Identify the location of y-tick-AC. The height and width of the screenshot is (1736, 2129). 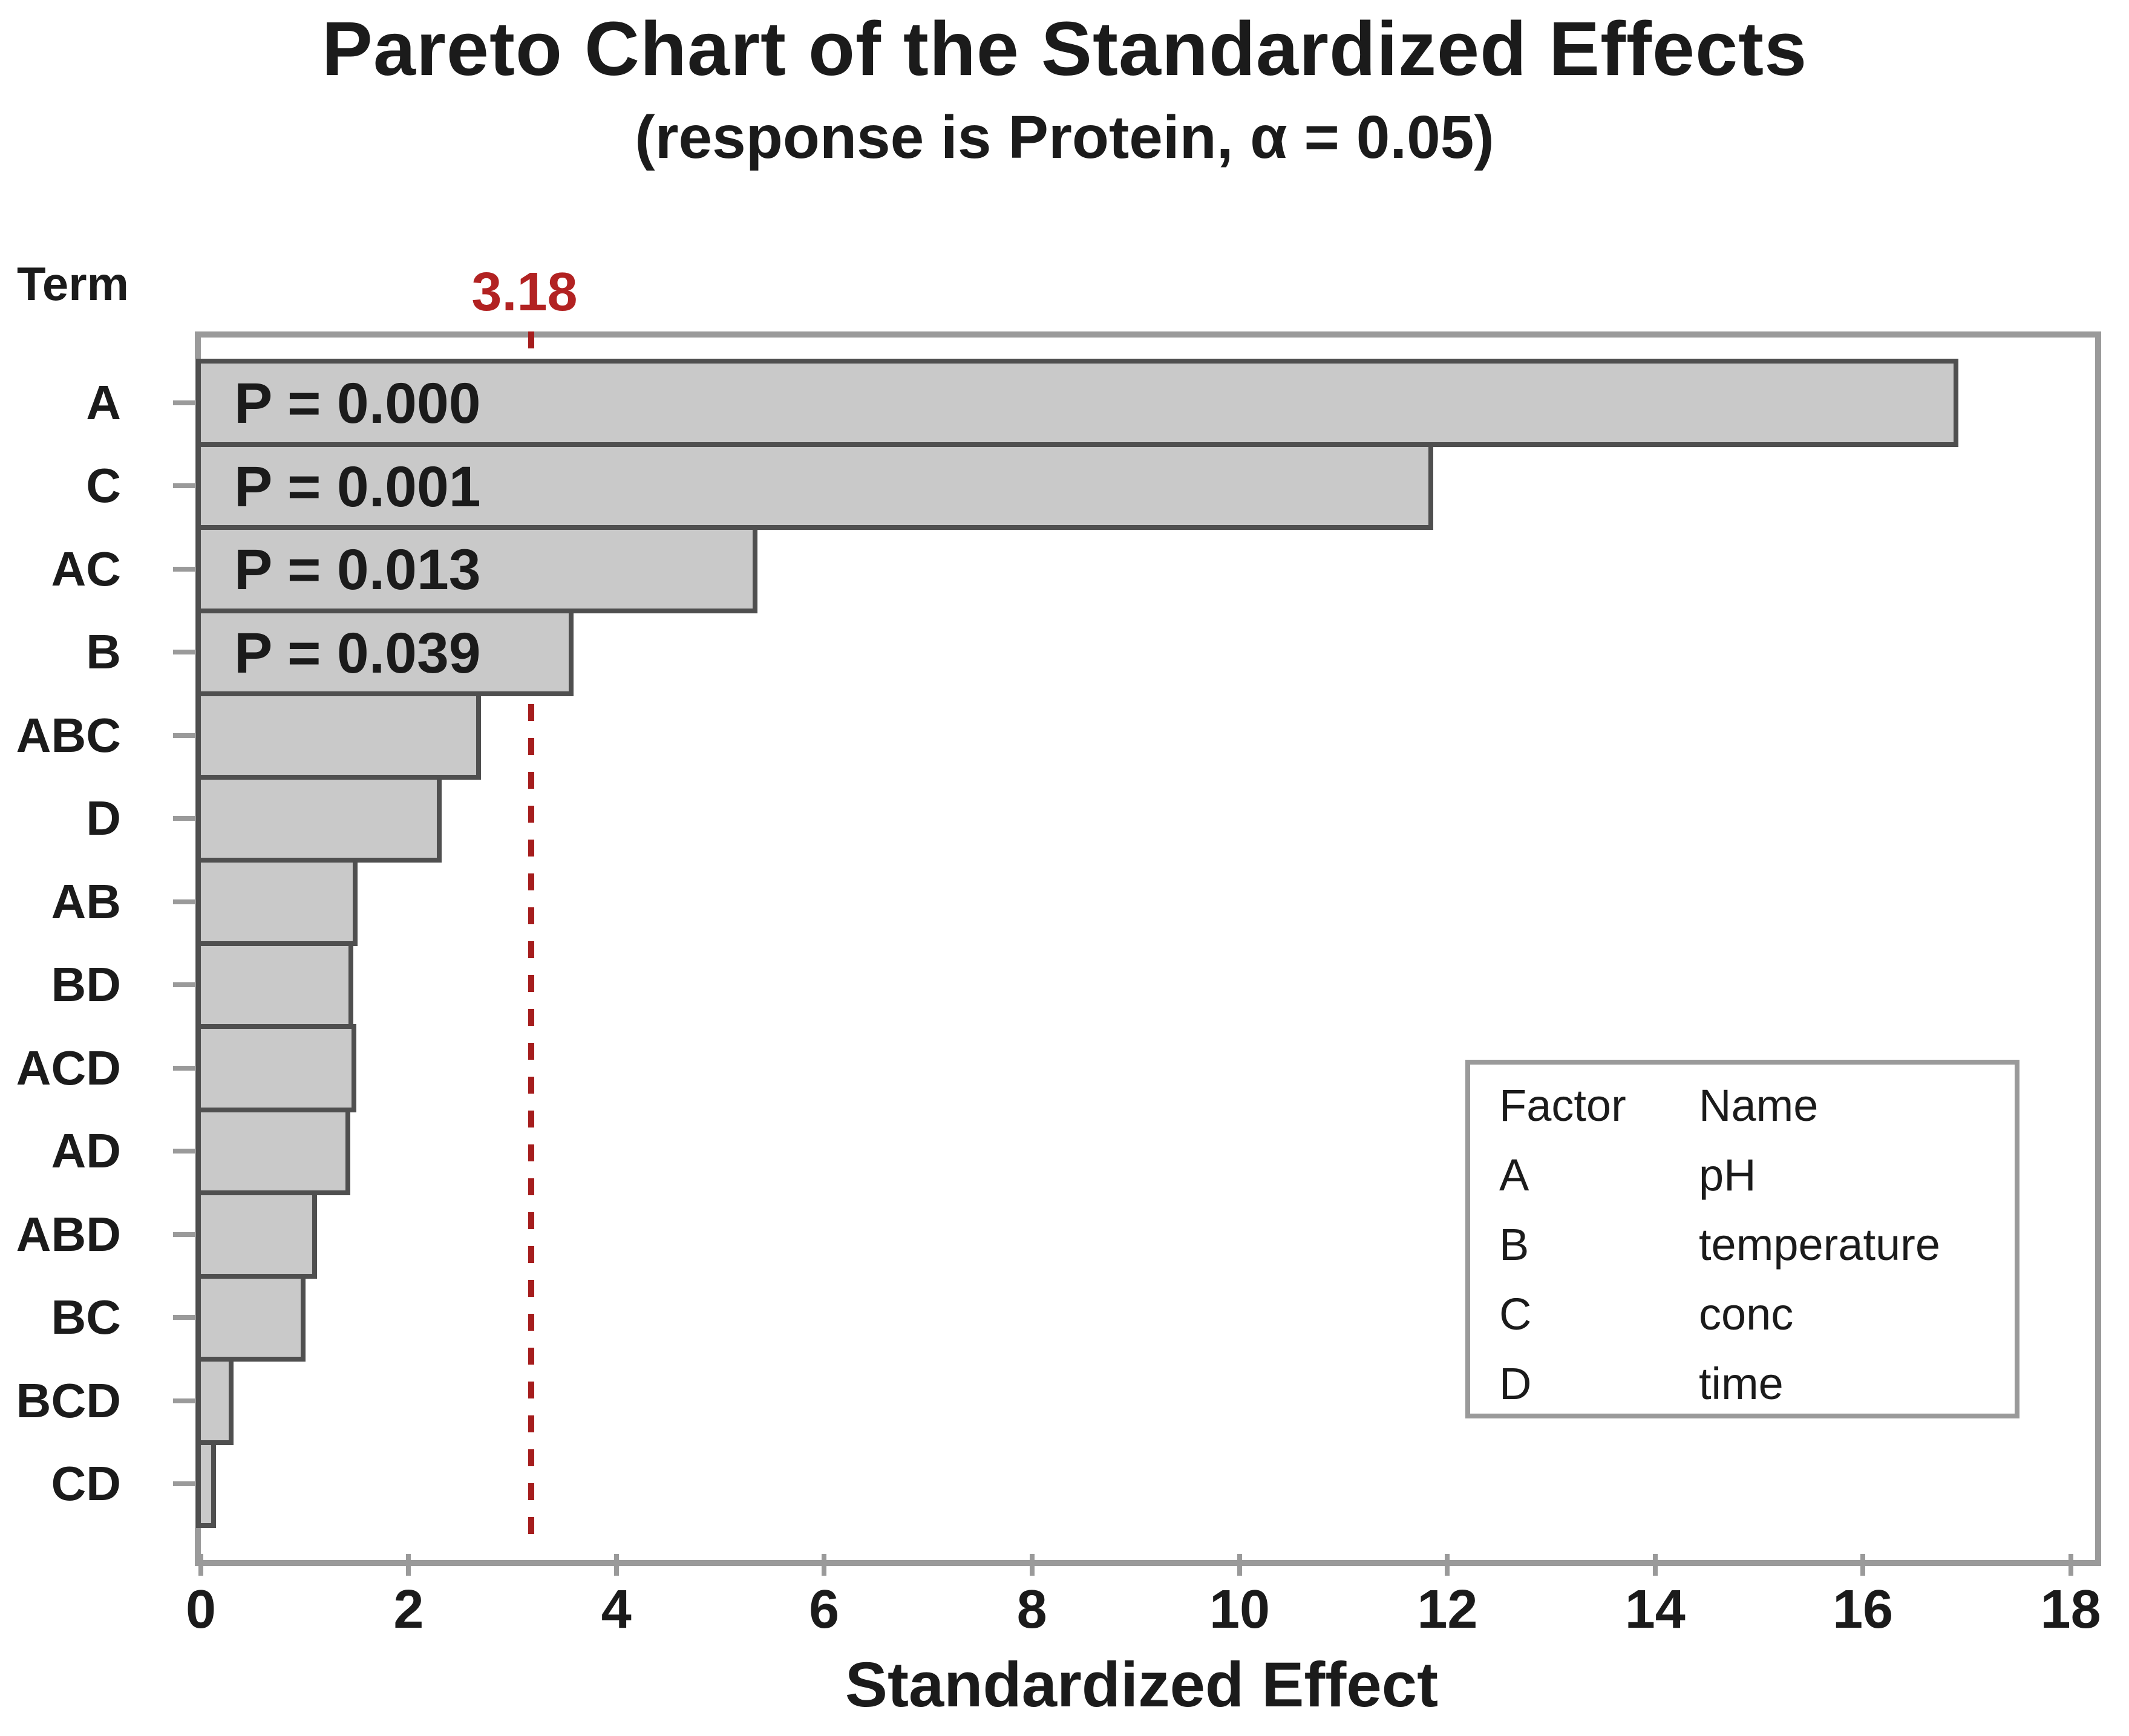
(187, 569).